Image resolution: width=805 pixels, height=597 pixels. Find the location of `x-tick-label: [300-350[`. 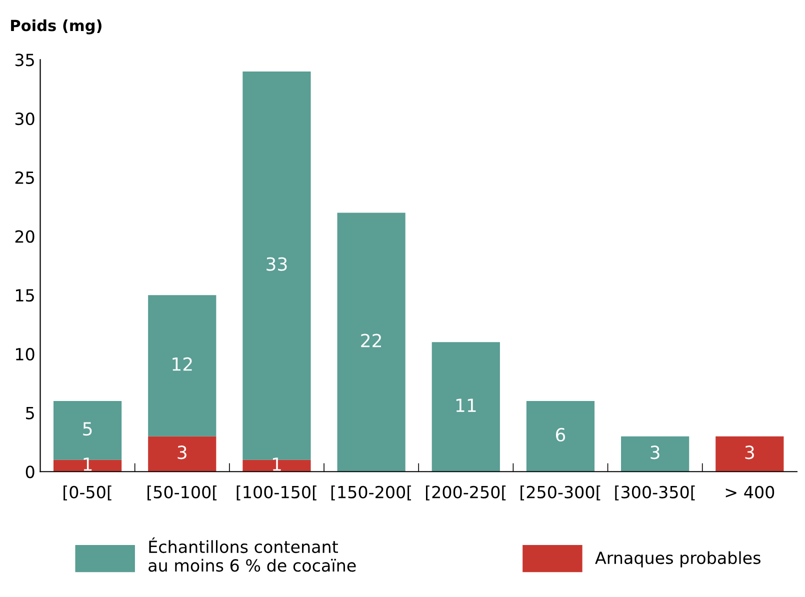

x-tick-label: [300-350[ is located at coordinates (655, 493).